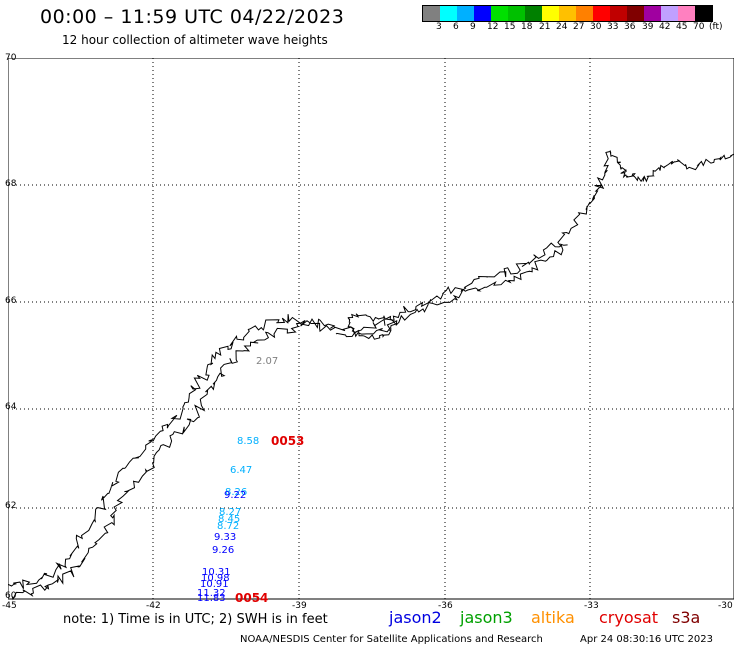 This screenshot has width=740, height=650. What do you see at coordinates (473, 27) in the screenshot?
I see `legend-tick-label: 9` at bounding box center [473, 27].